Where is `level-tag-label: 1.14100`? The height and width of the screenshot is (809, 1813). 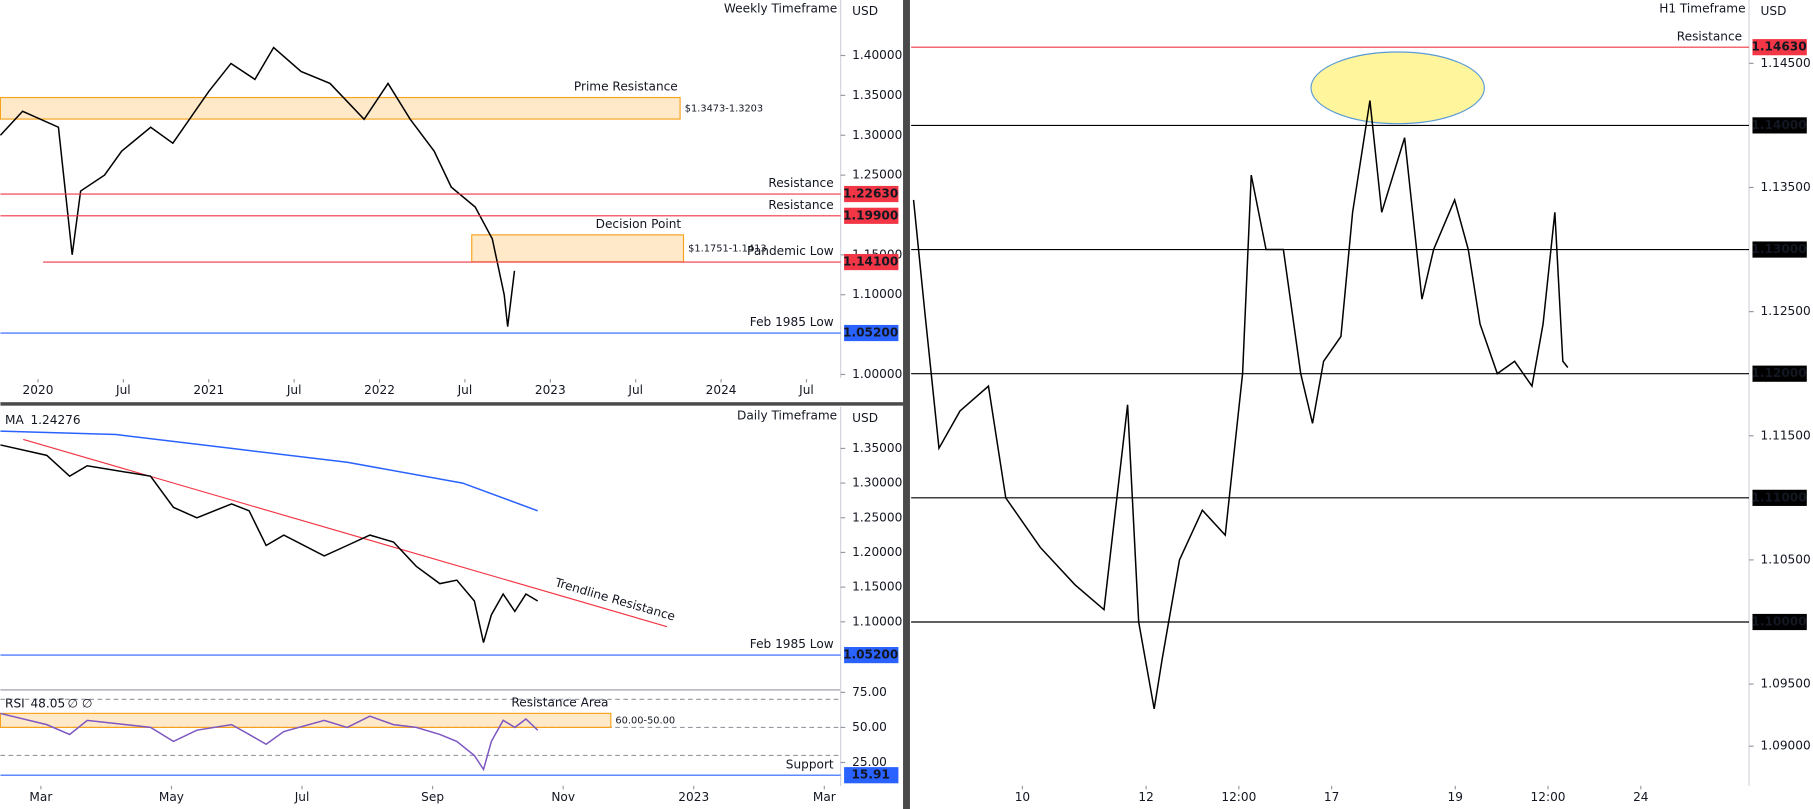
level-tag-label: 1.14100 is located at coordinates (870, 262).